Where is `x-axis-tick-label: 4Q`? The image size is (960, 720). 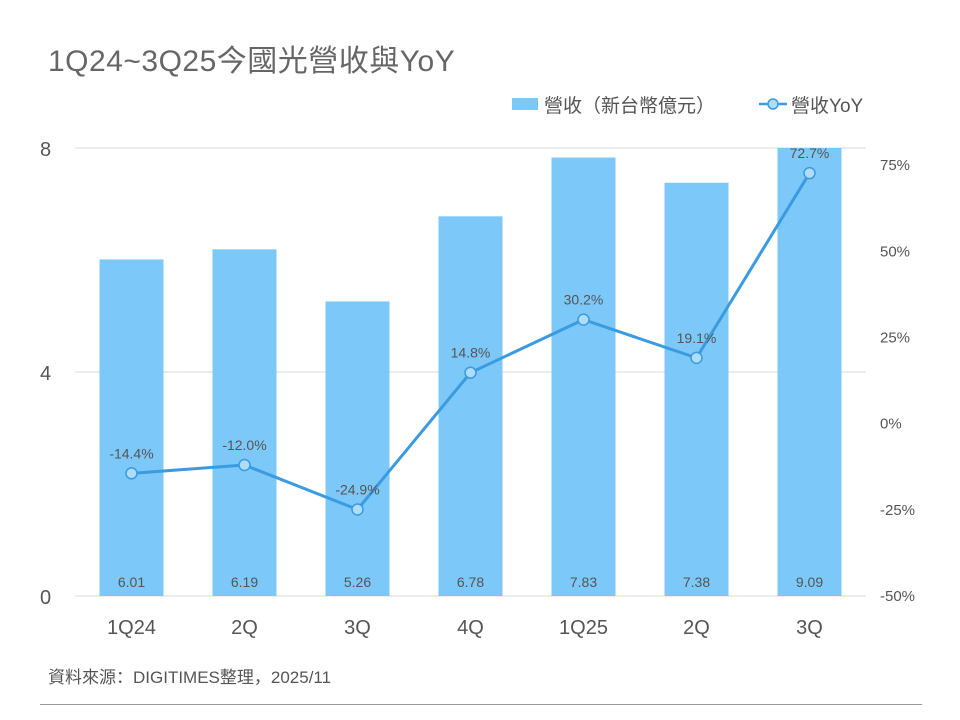 x-axis-tick-label: 4Q is located at coordinates (470, 628).